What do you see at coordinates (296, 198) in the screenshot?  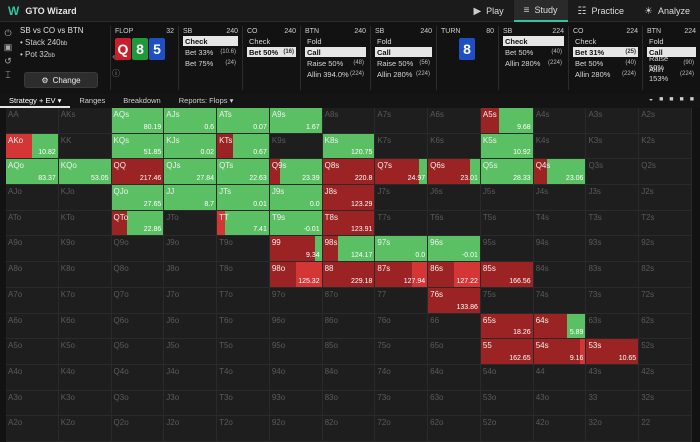 I see `hand-cell: J9s 0.0` at bounding box center [296, 198].